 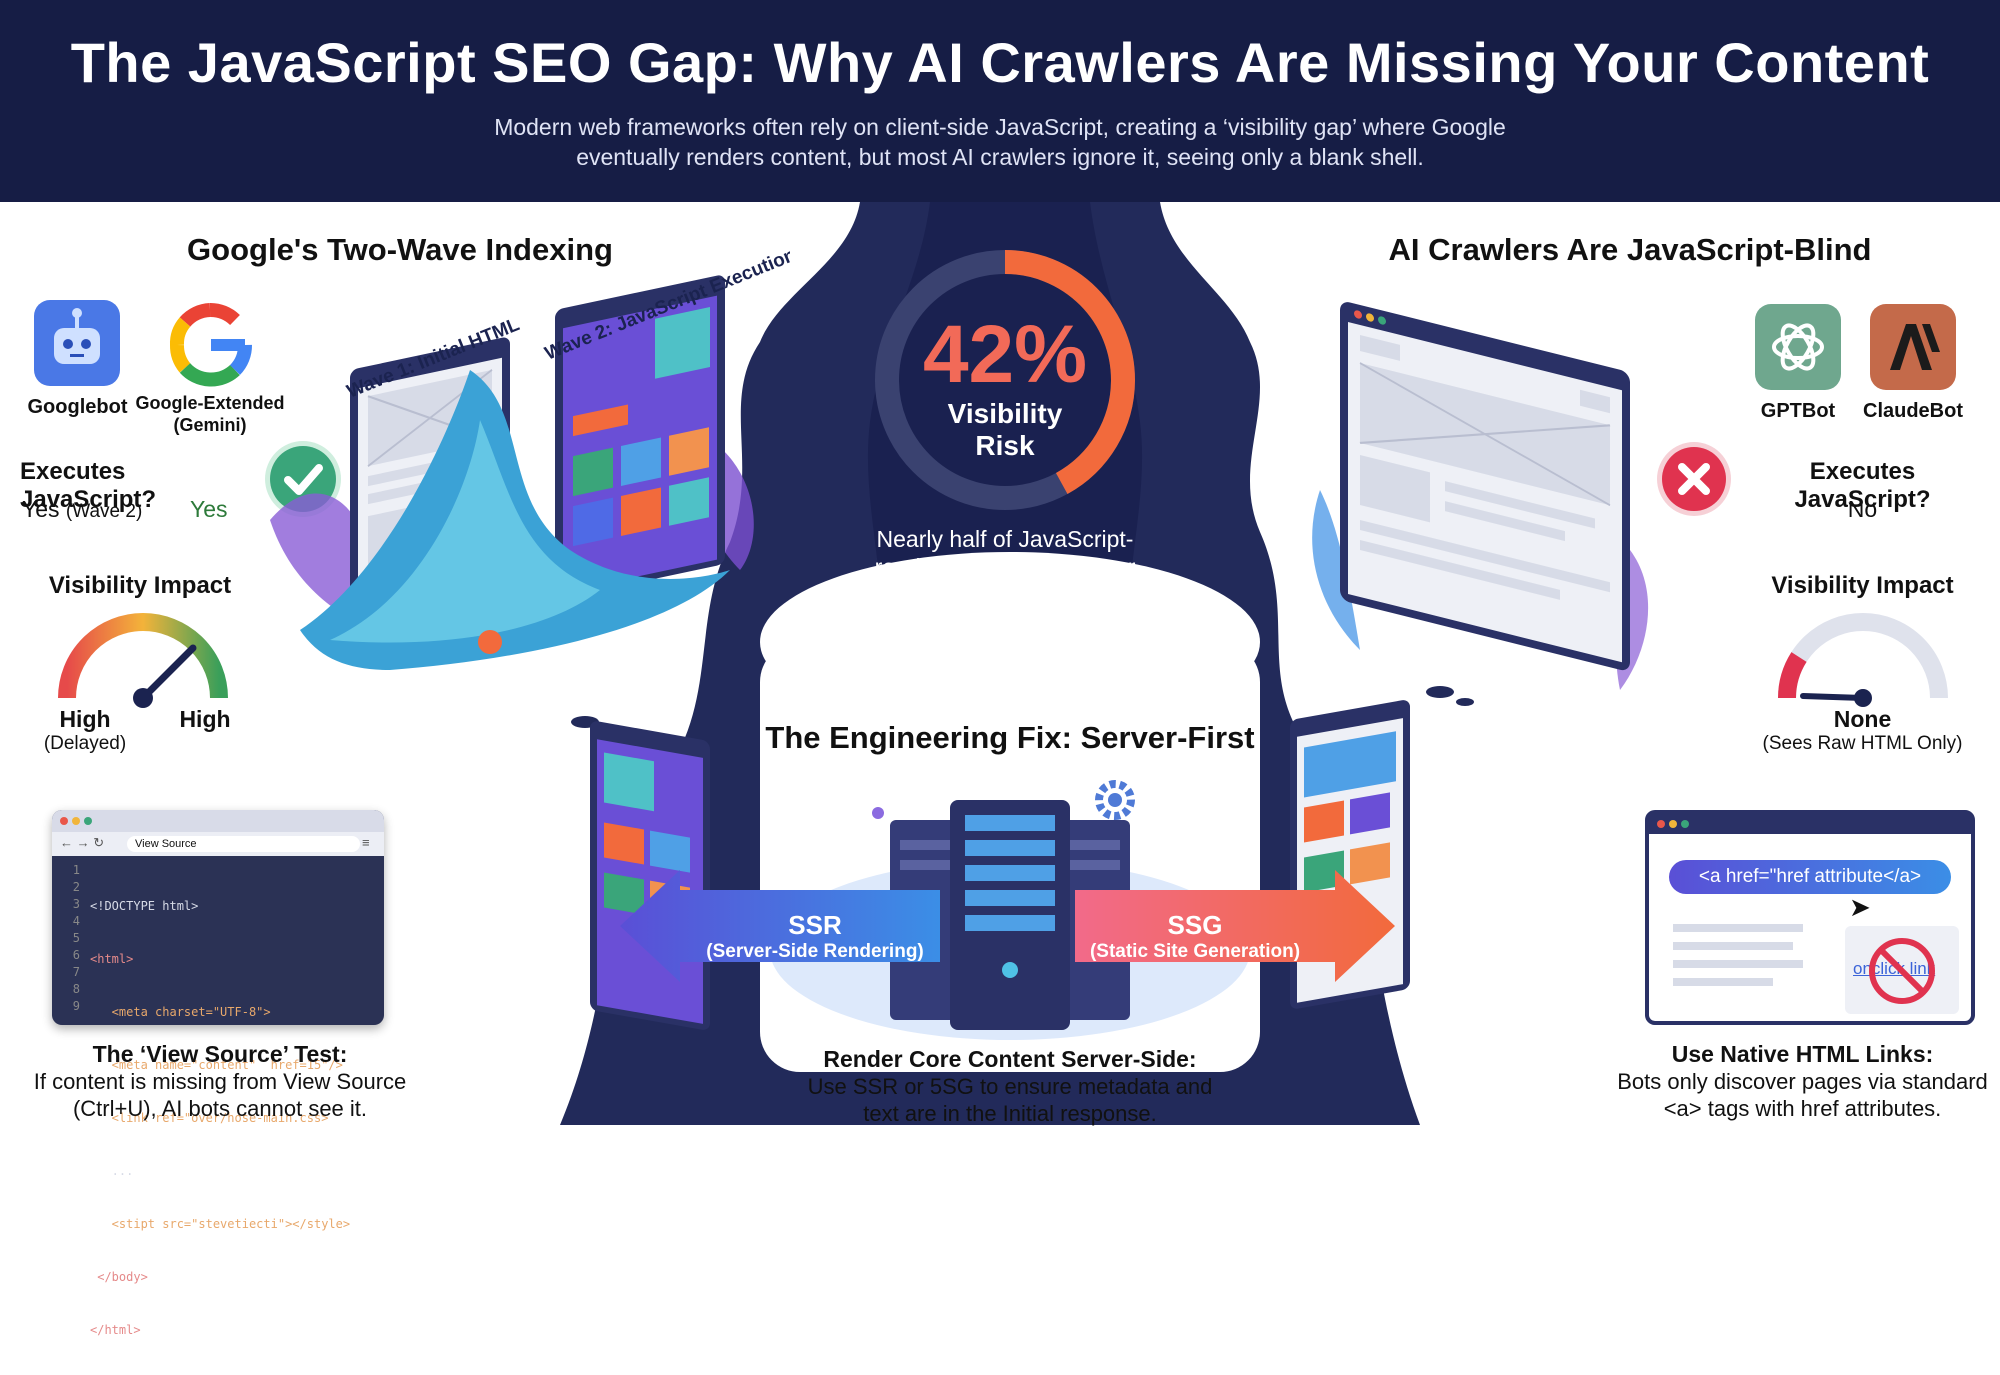 What do you see at coordinates (210, 345) in the screenshot?
I see `google-g-icon` at bounding box center [210, 345].